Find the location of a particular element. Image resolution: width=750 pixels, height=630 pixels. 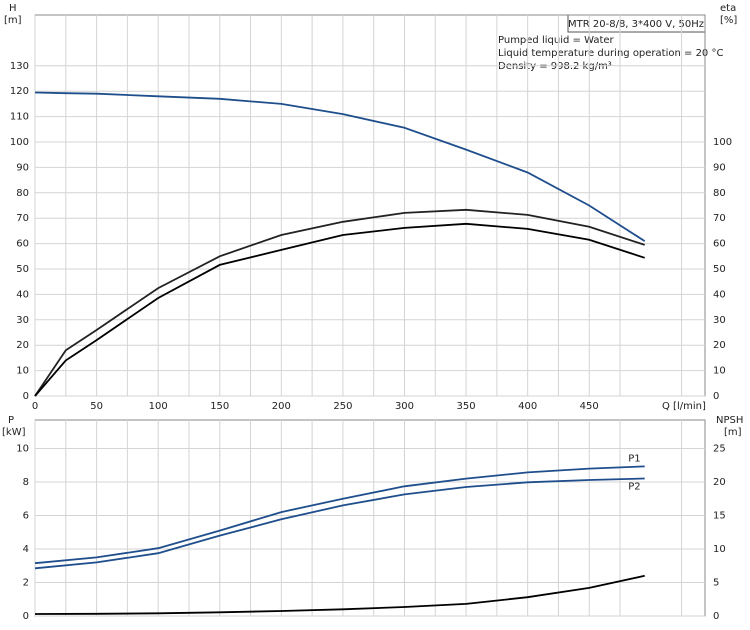

x-tick-label: 350 is located at coordinates (466, 406).